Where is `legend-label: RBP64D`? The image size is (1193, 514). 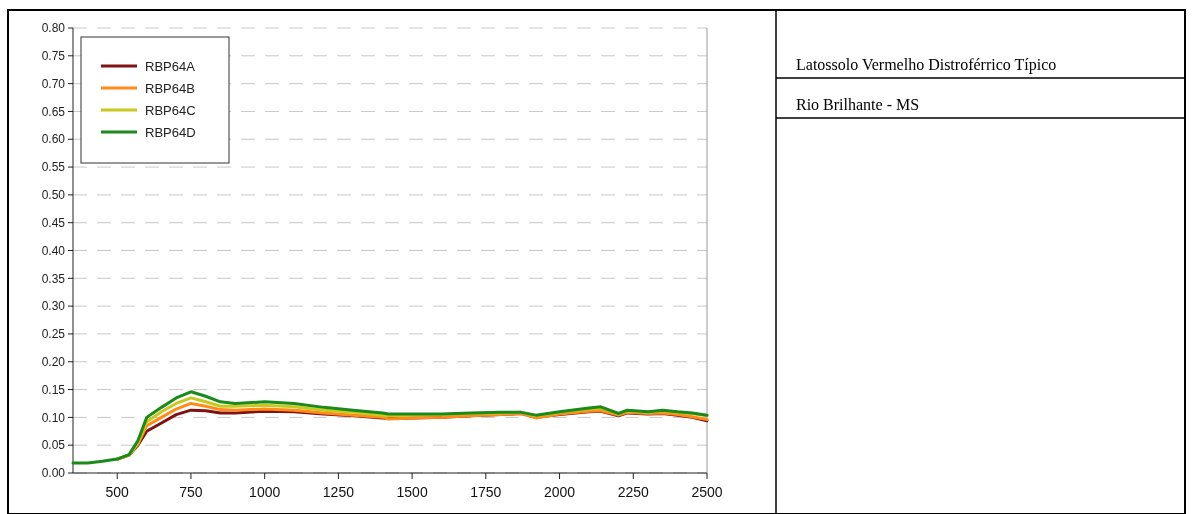 legend-label: RBP64D is located at coordinates (170, 132).